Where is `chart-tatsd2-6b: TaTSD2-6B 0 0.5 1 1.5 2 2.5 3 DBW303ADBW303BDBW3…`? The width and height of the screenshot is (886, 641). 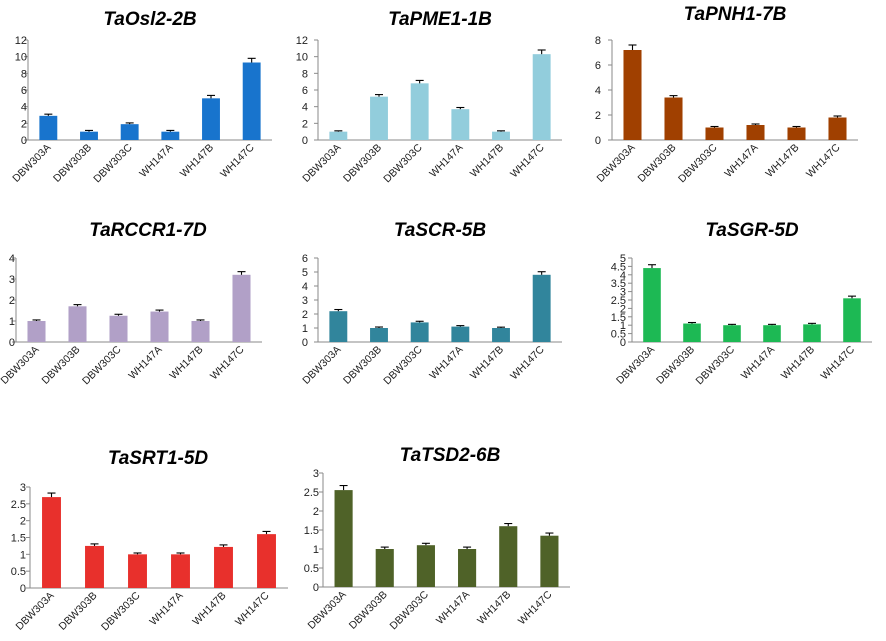 chart-tatsd2-6b: TaTSD2-6B 0 0.5 1 1.5 2 2.5 3 DBW303ADBW303BDBW3… is located at coordinates (437, 538).